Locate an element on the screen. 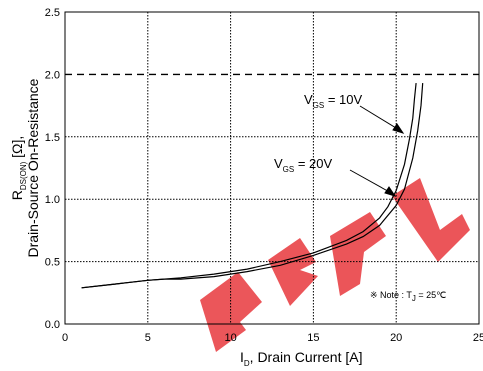 The image size is (483, 371). y-tick-label-4: 2.0 is located at coordinates (52, 75).